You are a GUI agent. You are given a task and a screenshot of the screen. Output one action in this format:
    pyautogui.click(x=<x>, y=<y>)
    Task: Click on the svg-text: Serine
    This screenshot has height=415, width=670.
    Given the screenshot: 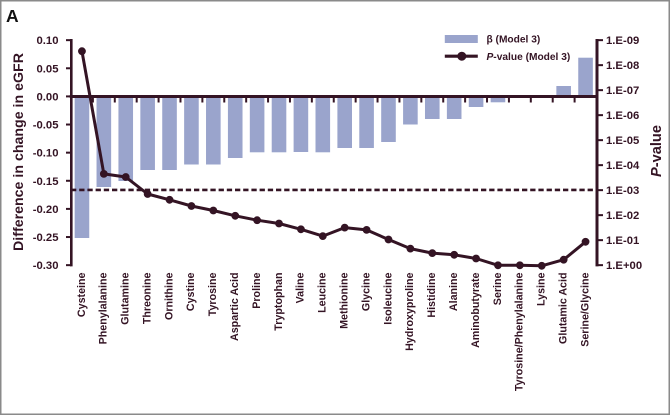 What is the action you would take?
    pyautogui.click(x=498, y=288)
    